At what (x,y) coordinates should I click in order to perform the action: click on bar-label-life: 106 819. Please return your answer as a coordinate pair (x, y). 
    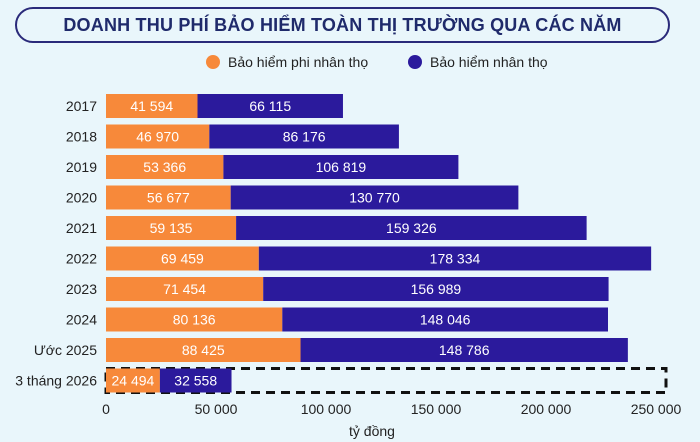
    Looking at the image, I should click on (341, 167).